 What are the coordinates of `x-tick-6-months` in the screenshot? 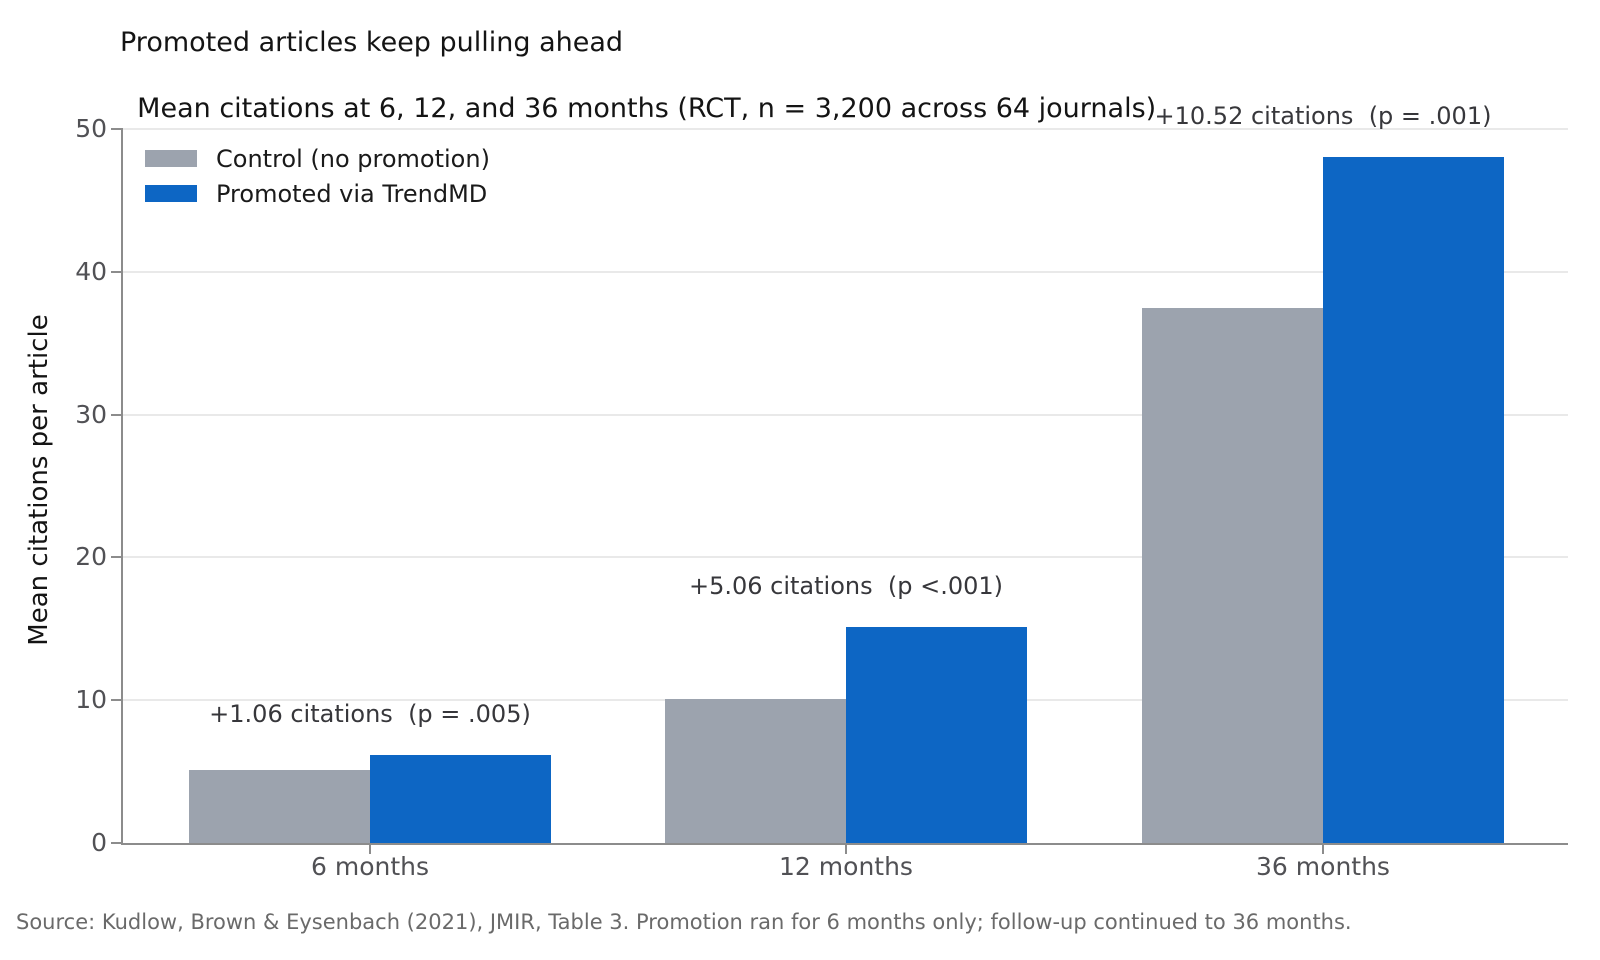 It's located at (370, 849).